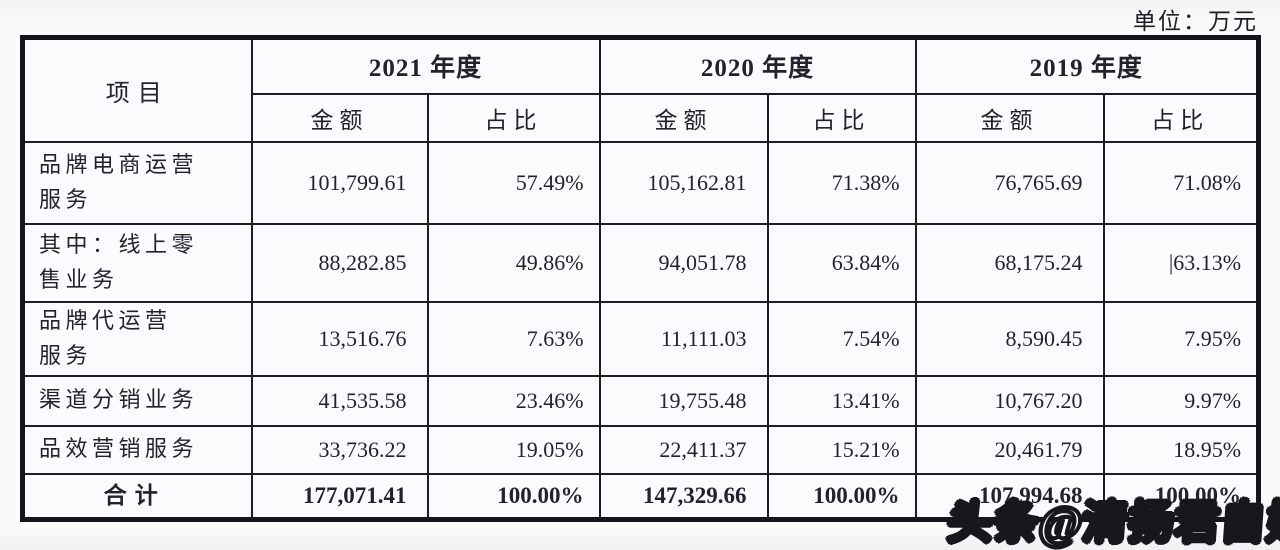 This screenshot has height=550, width=1280. I want to click on cell-2020-ratio: 7.54%, so click(841, 338).